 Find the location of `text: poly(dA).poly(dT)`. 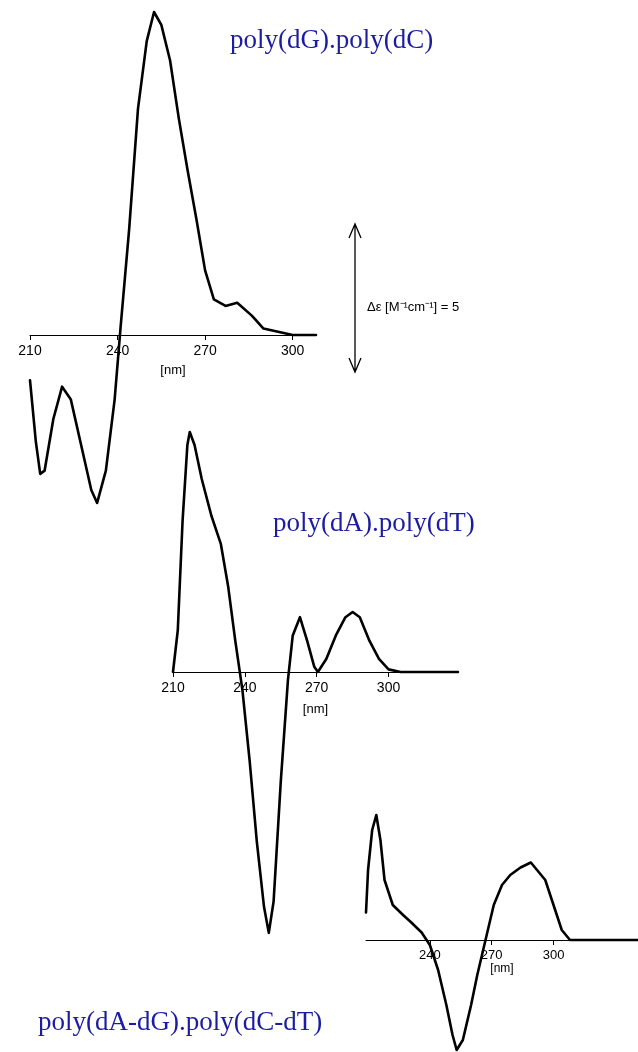

text: poly(dA).poly(dT) is located at coordinates (374, 521).